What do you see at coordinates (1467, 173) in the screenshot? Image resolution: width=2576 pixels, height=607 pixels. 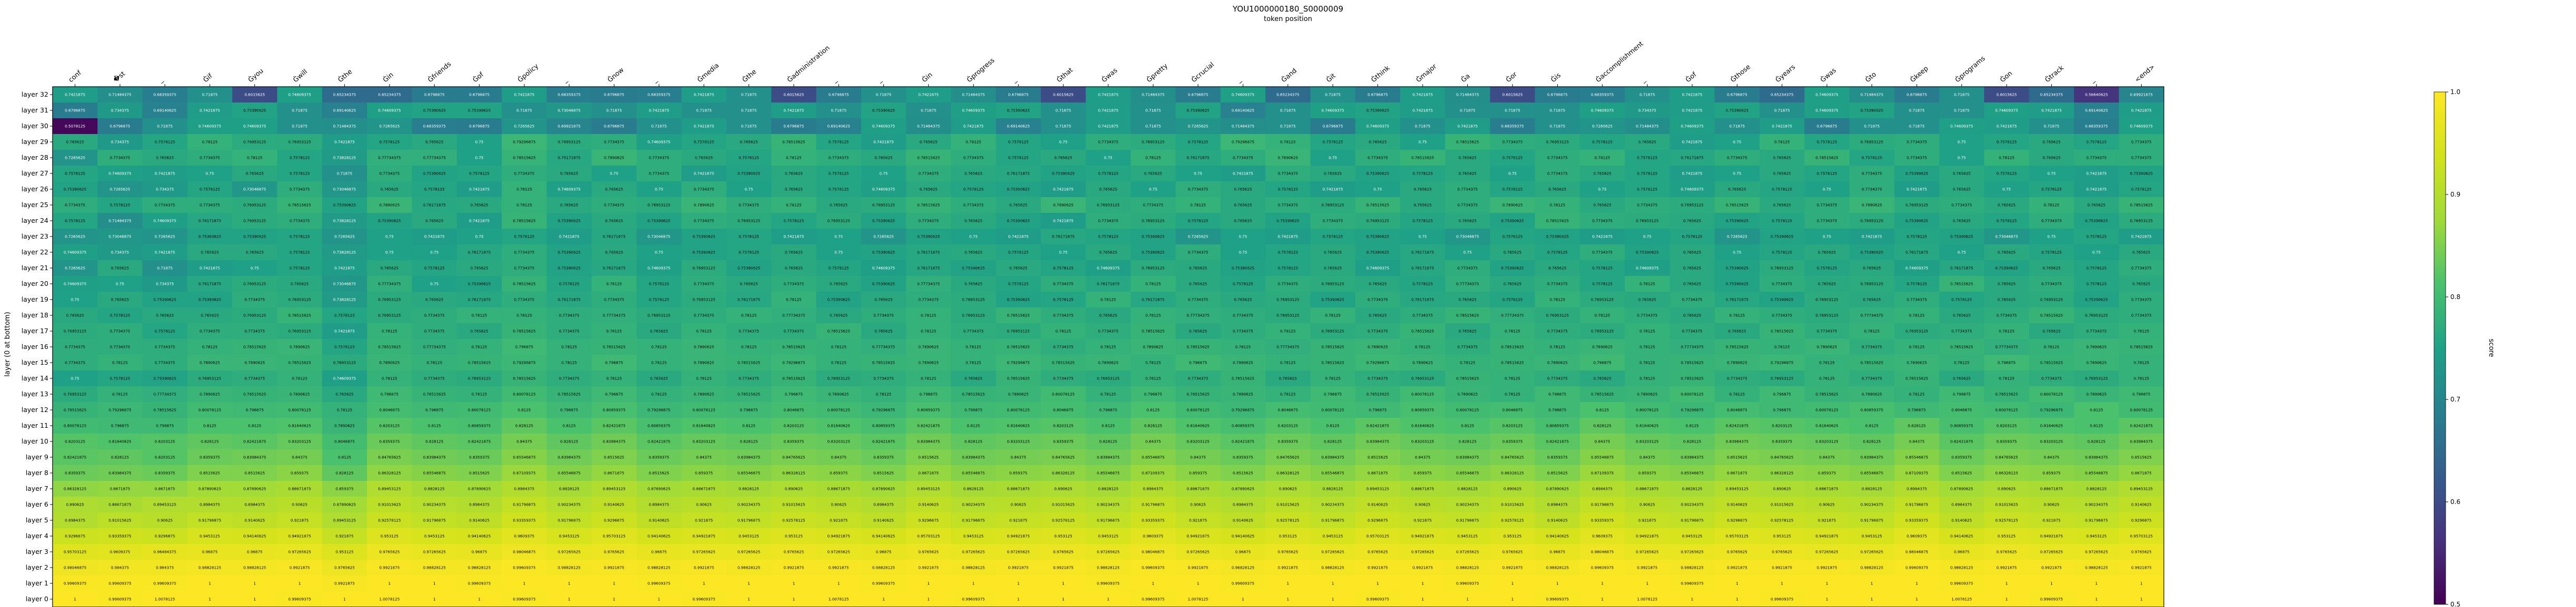 I see `cell-value-label: 0.765625` at bounding box center [1467, 173].